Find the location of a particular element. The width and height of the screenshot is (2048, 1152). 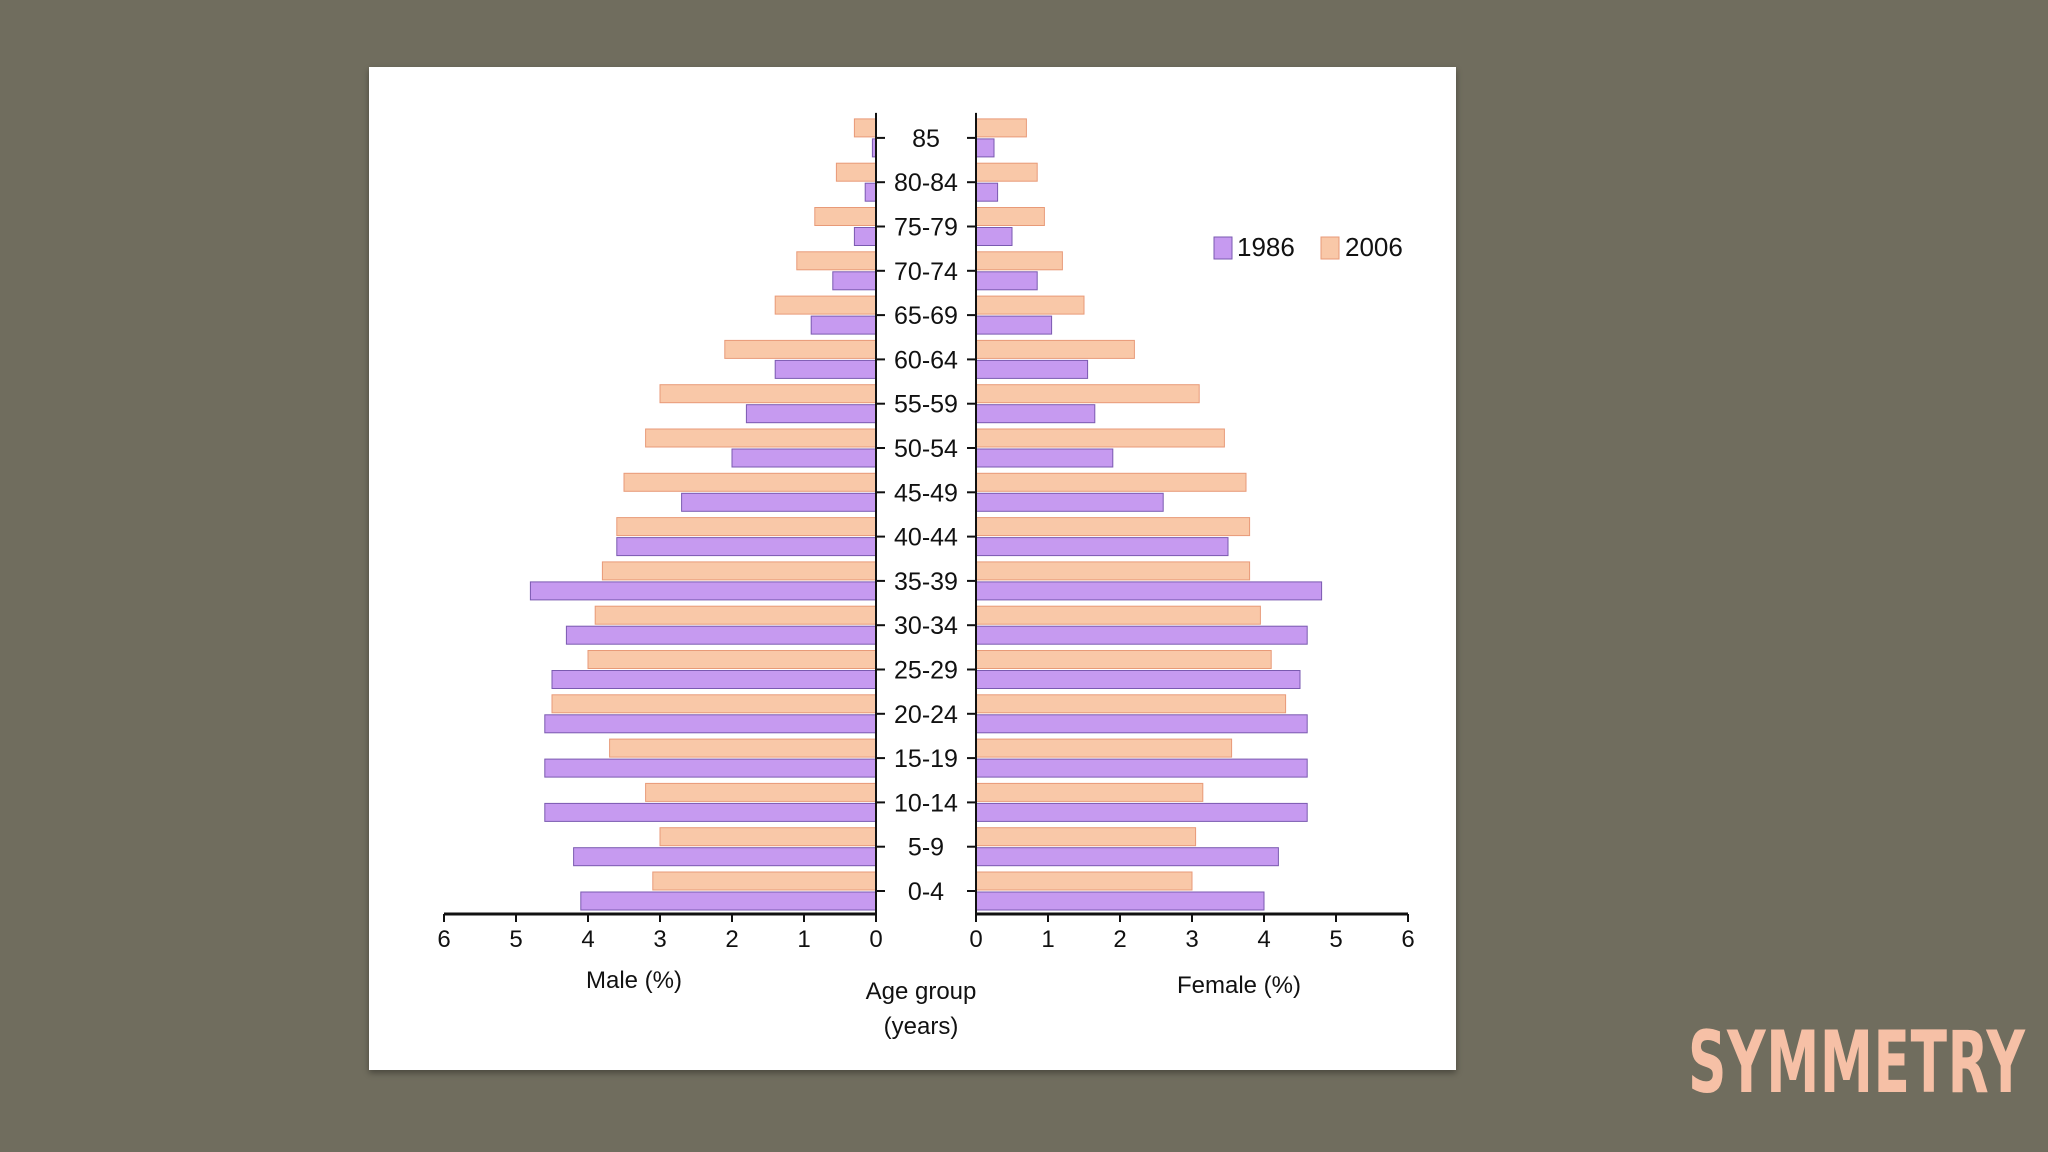

center-axis-label-line1: Age group is located at coordinates (921, 991).